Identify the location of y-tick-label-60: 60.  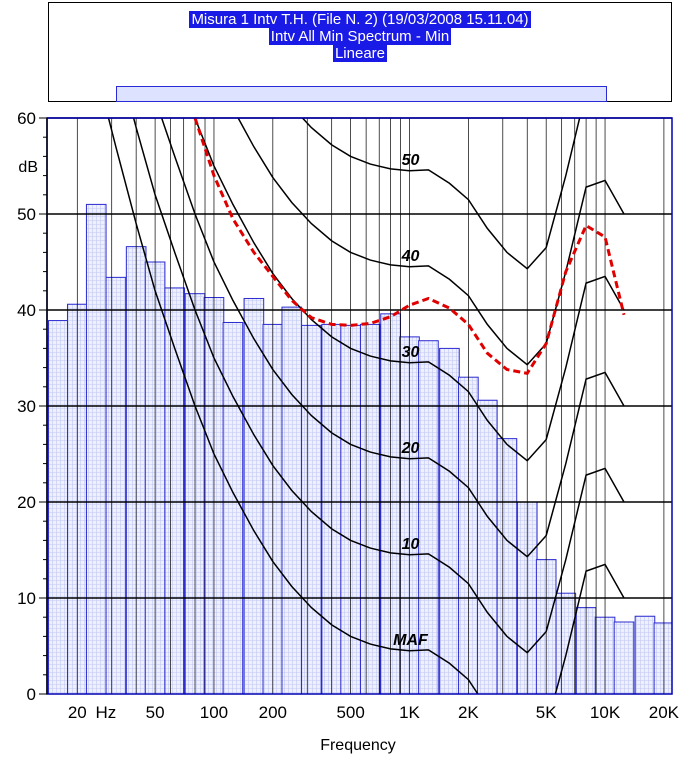
(26, 118).